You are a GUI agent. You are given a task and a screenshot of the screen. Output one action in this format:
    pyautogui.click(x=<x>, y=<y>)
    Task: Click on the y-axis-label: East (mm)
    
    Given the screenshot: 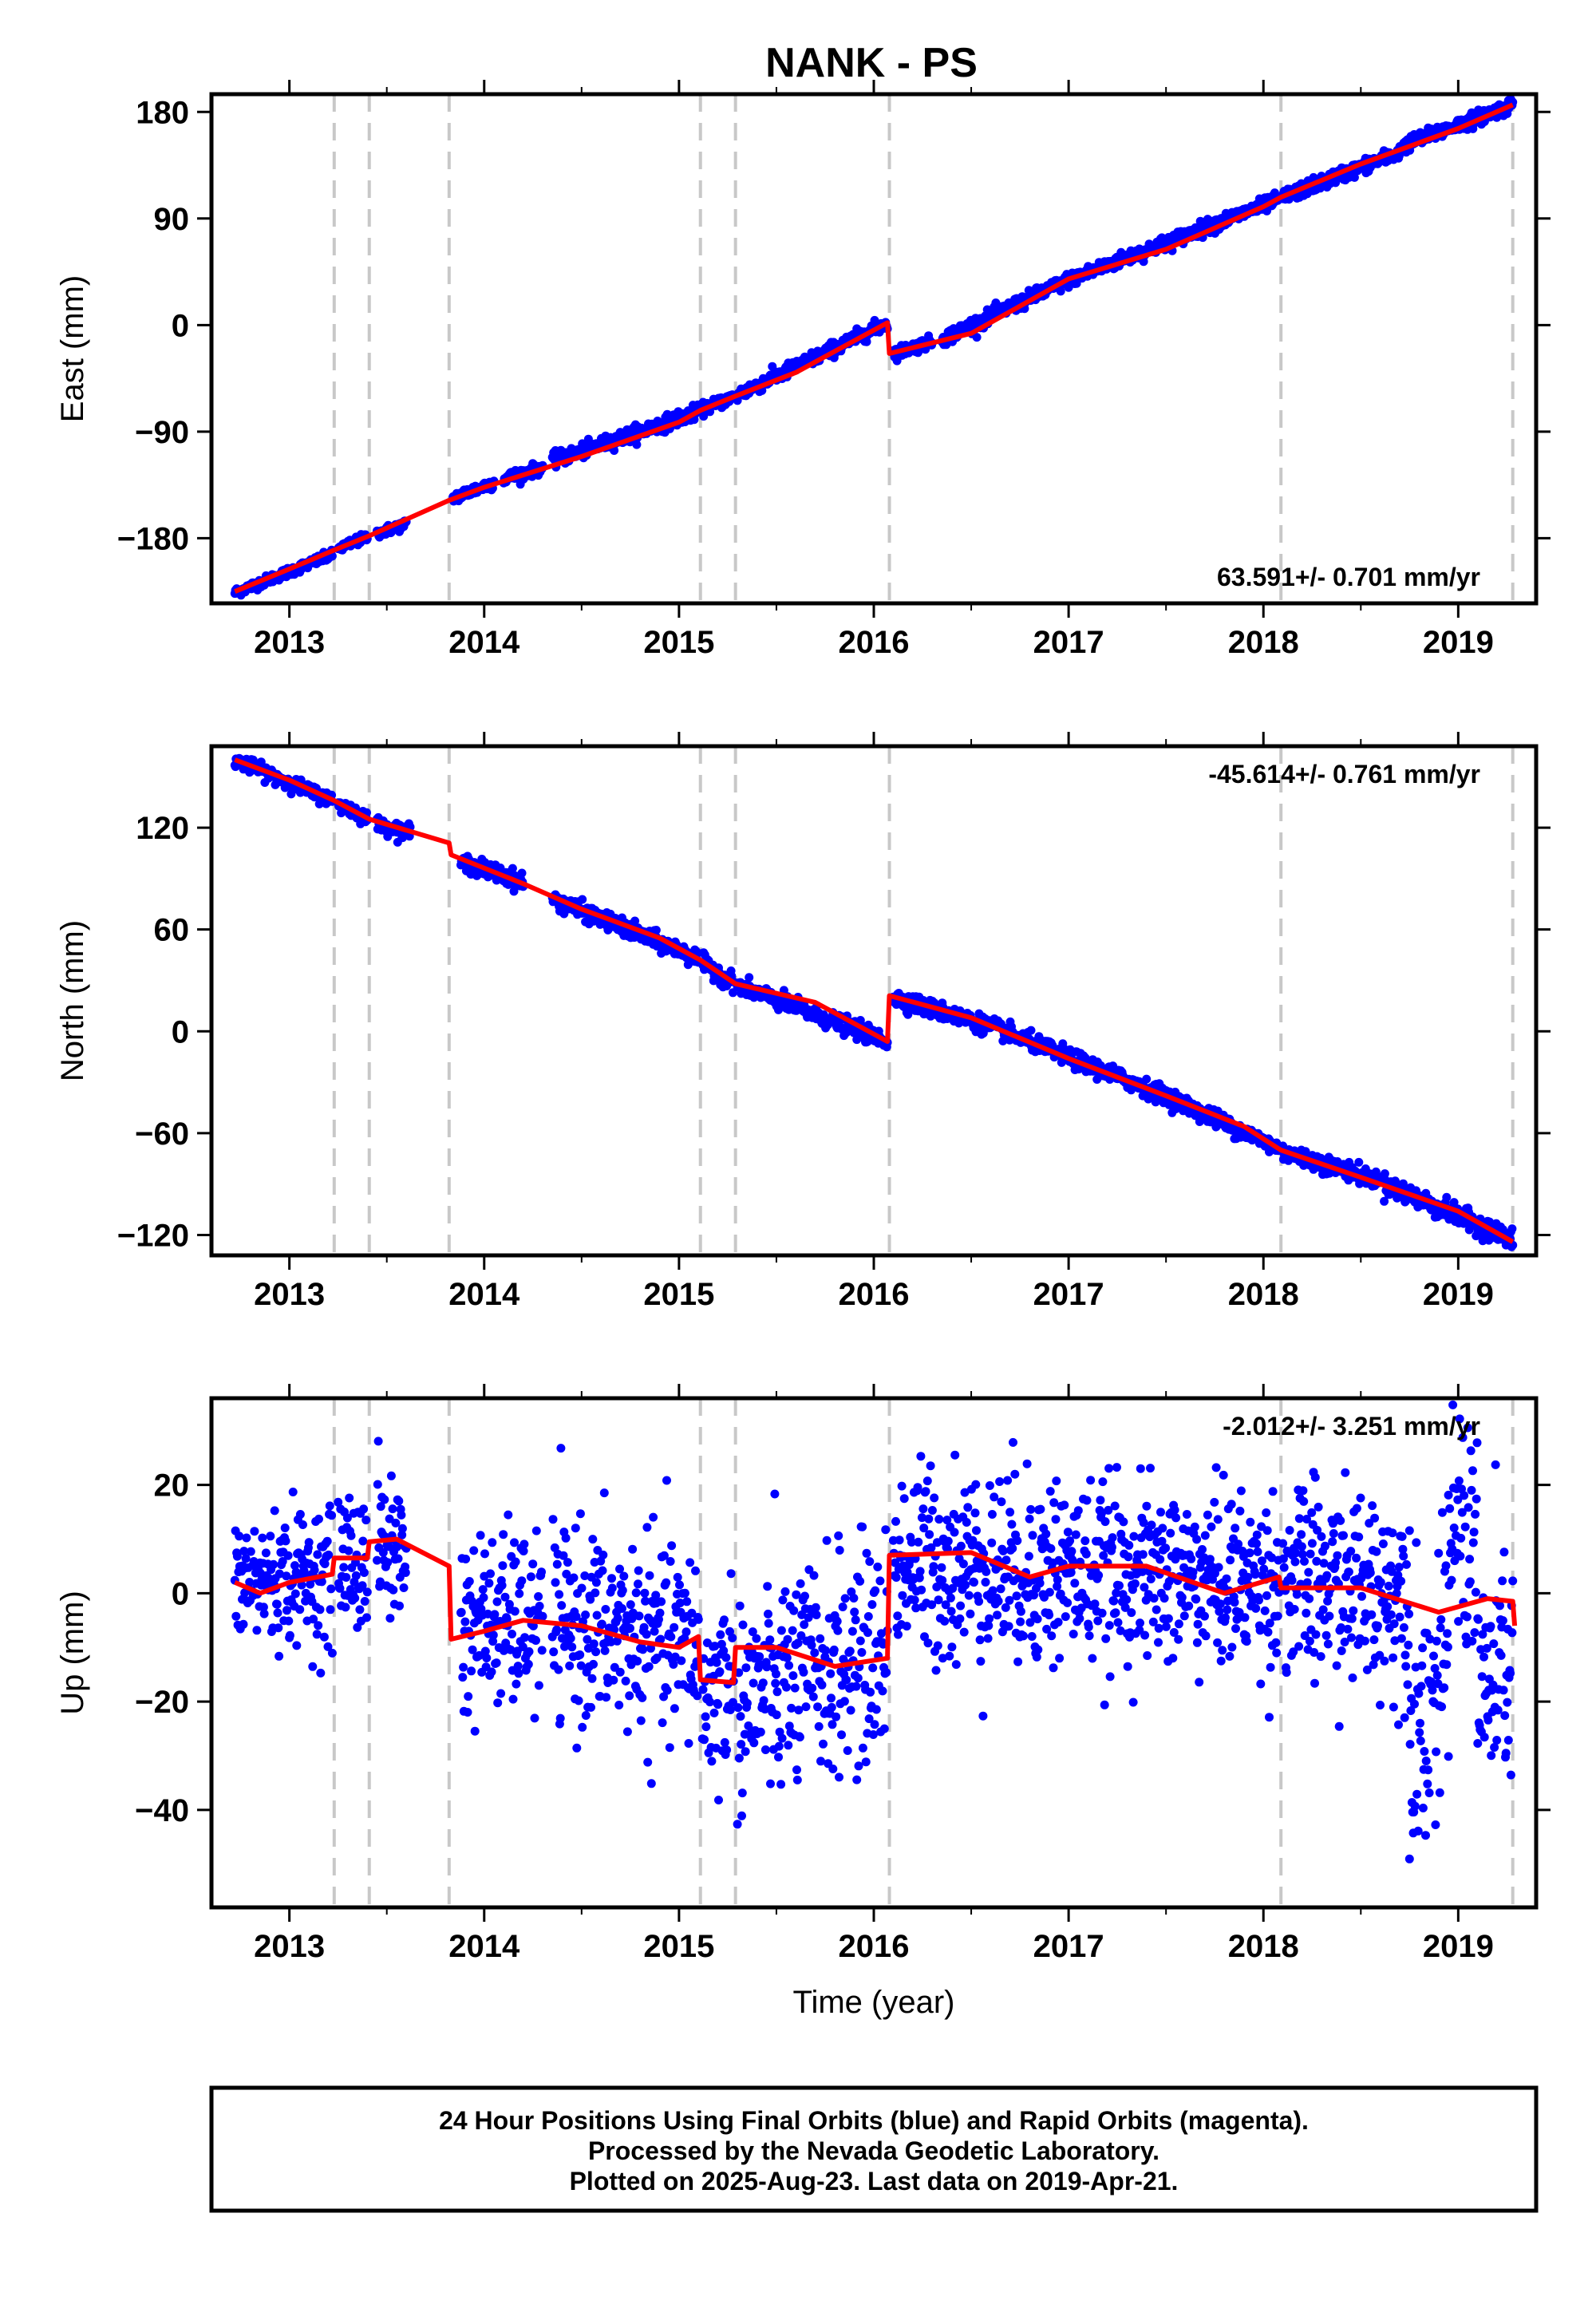 What is the action you would take?
    pyautogui.click(x=72, y=348)
    